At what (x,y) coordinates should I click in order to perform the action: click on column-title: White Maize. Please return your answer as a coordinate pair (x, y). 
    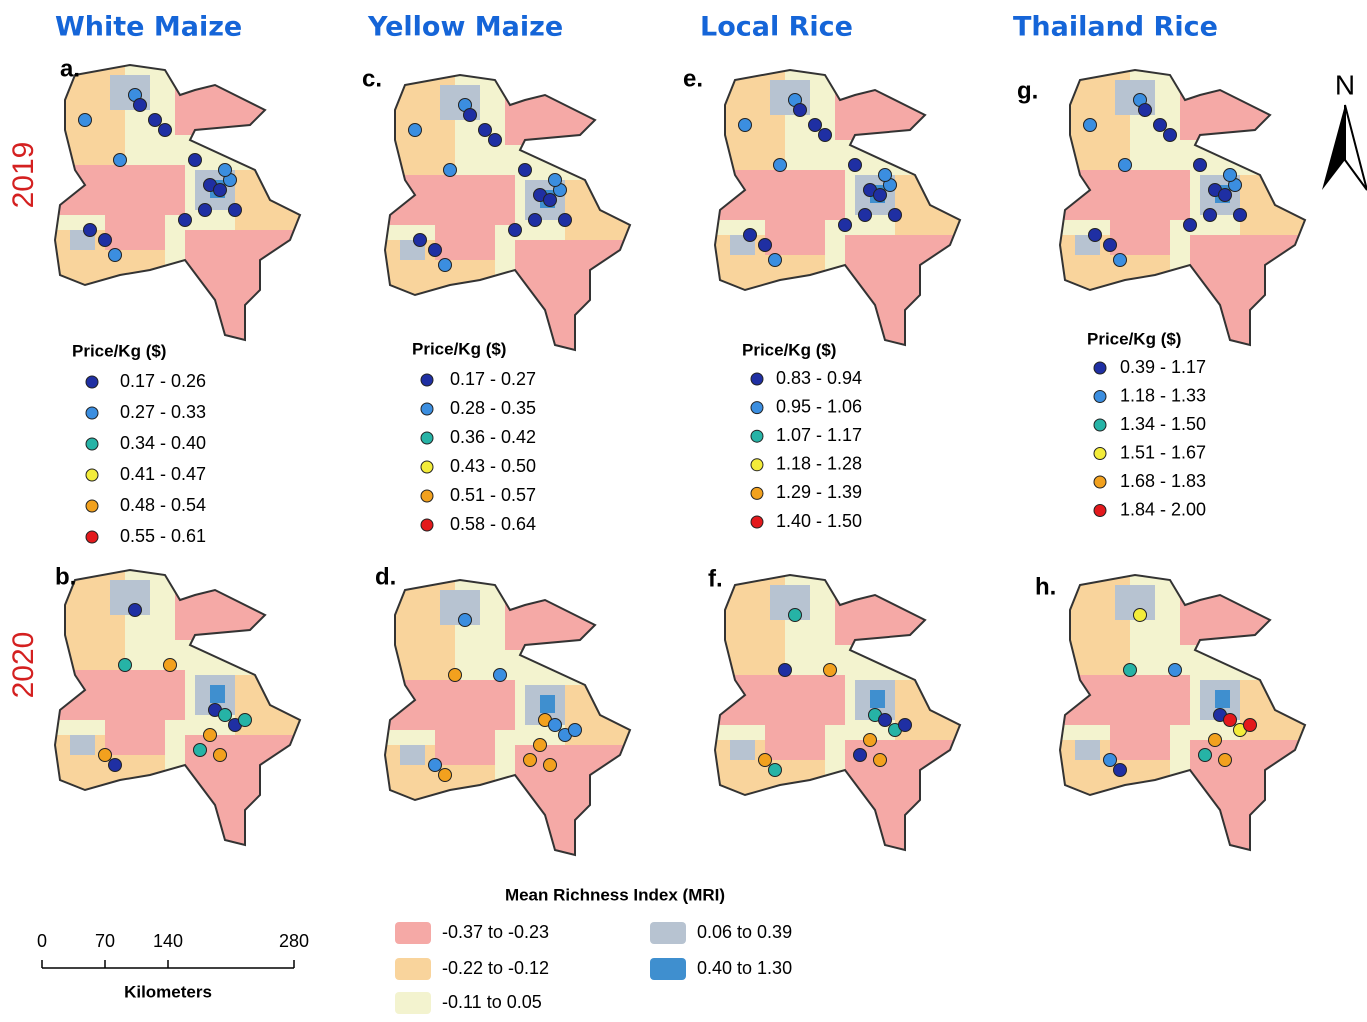
    Looking at the image, I should click on (148, 27).